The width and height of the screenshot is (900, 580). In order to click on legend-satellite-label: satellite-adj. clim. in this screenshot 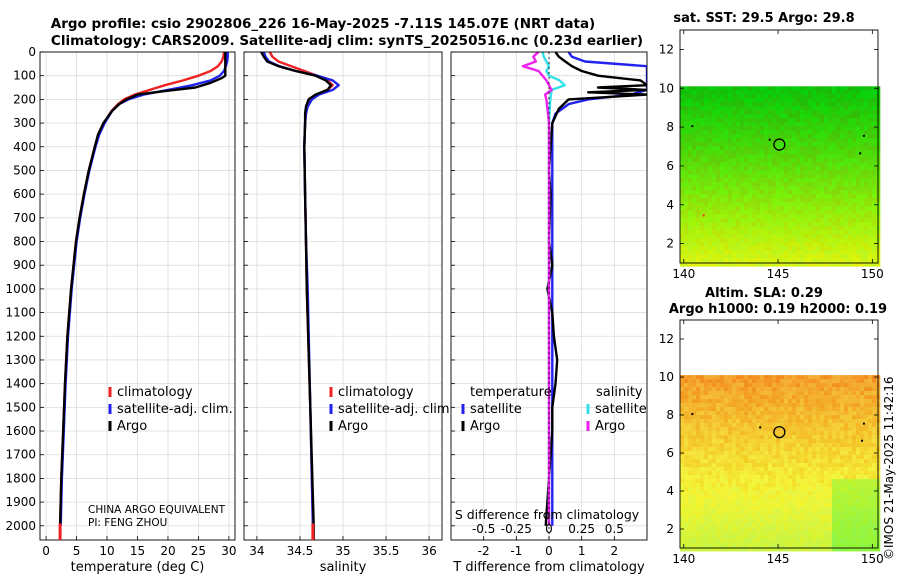, I will do `click(396, 409)`.